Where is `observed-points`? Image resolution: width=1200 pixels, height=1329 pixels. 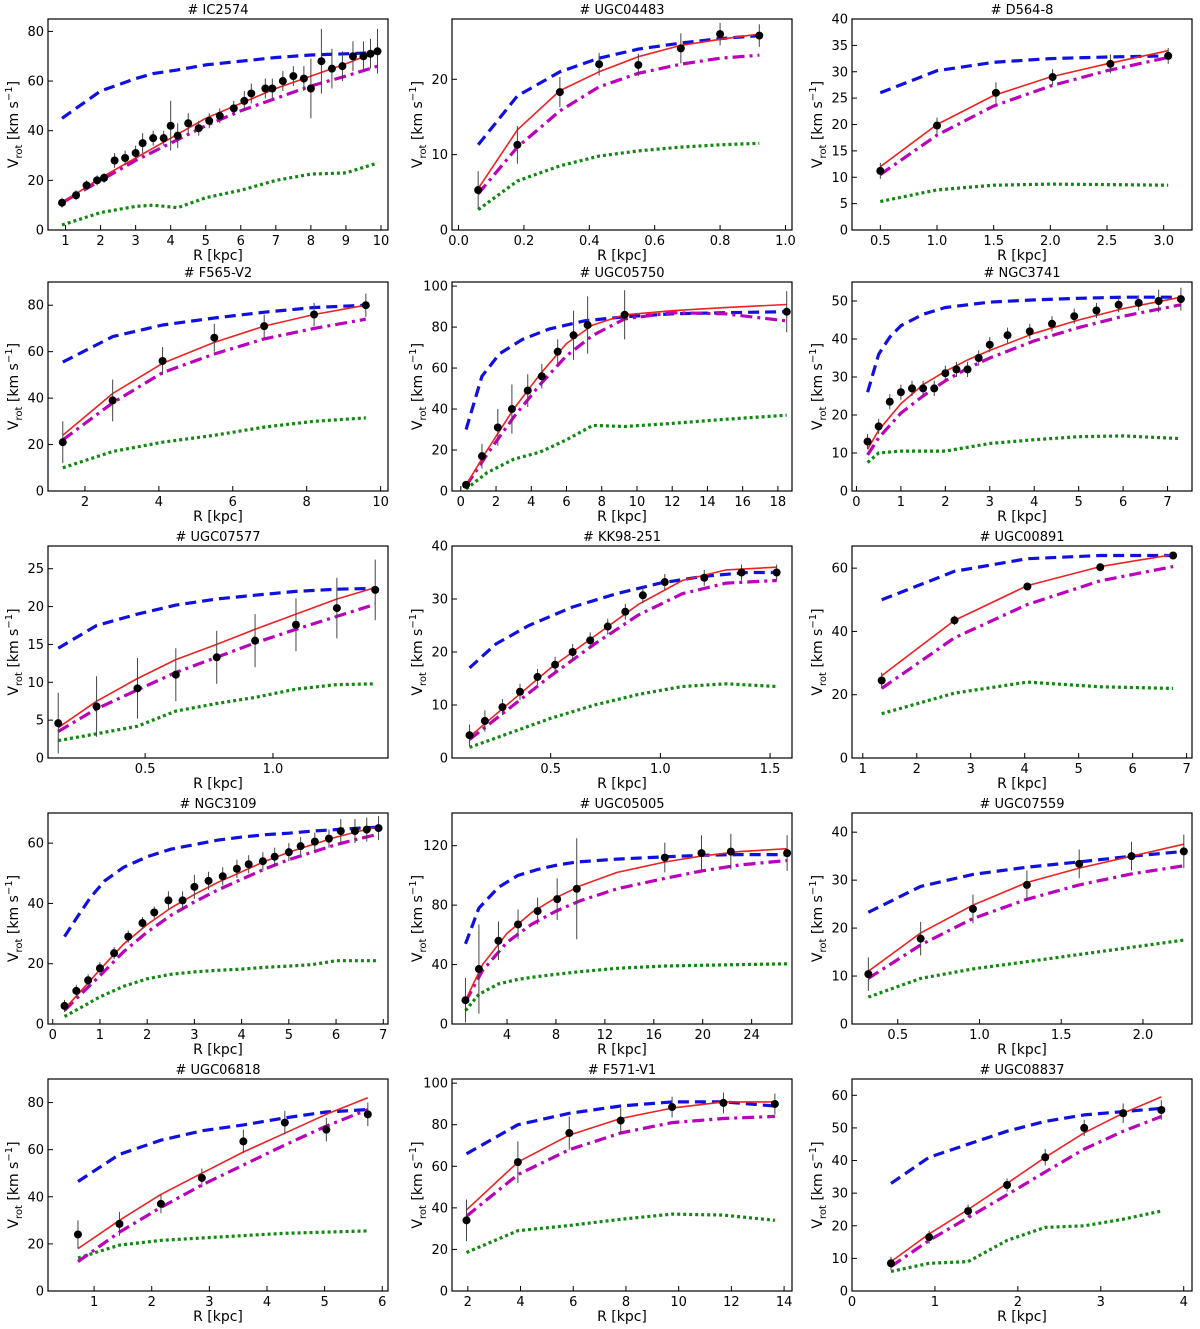 observed-points is located at coordinates (214, 378).